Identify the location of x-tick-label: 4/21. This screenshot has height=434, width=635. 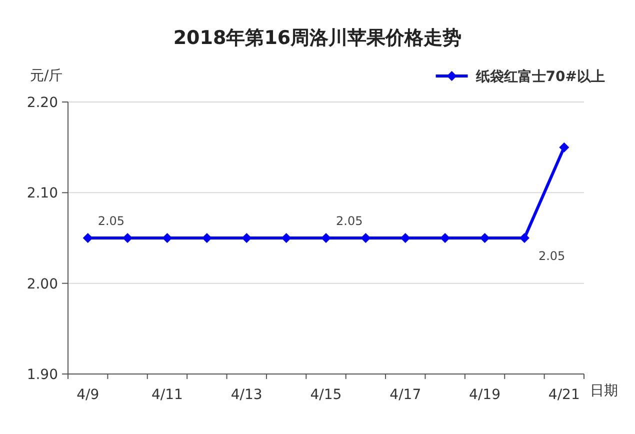
(564, 395).